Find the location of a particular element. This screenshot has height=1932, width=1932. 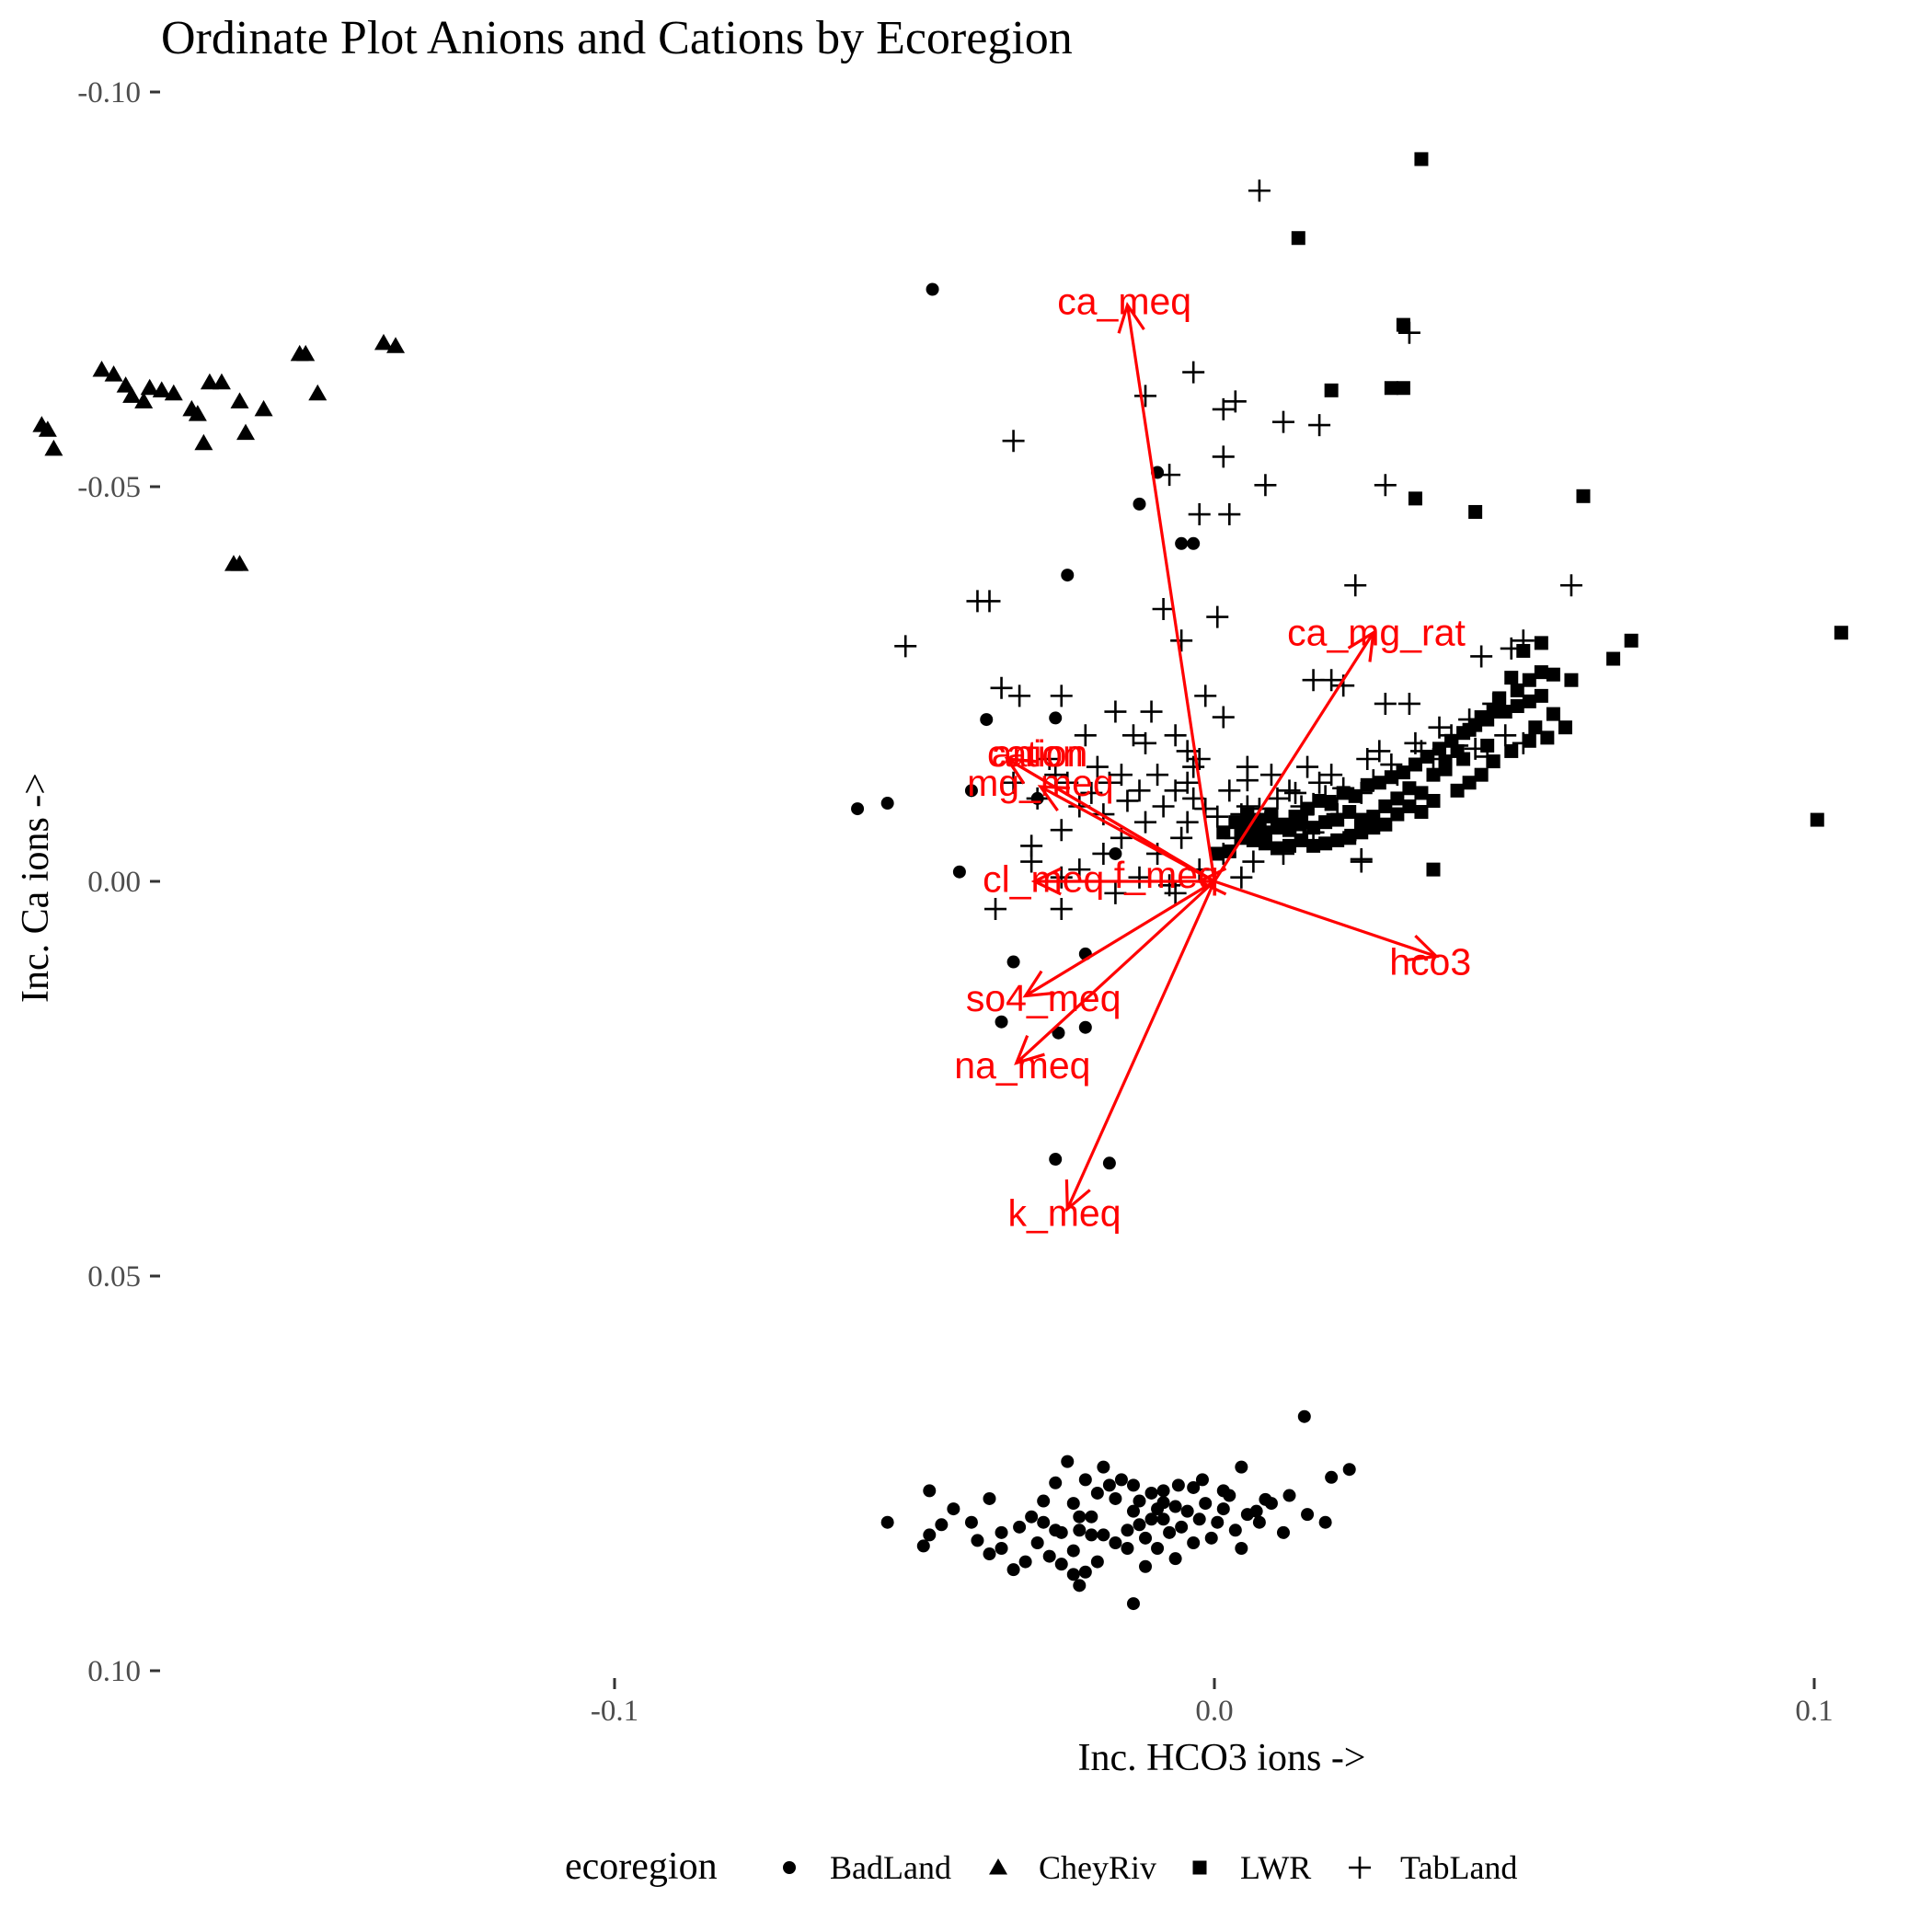

x-tick-label: -0.1 is located at coordinates (614, 1711).